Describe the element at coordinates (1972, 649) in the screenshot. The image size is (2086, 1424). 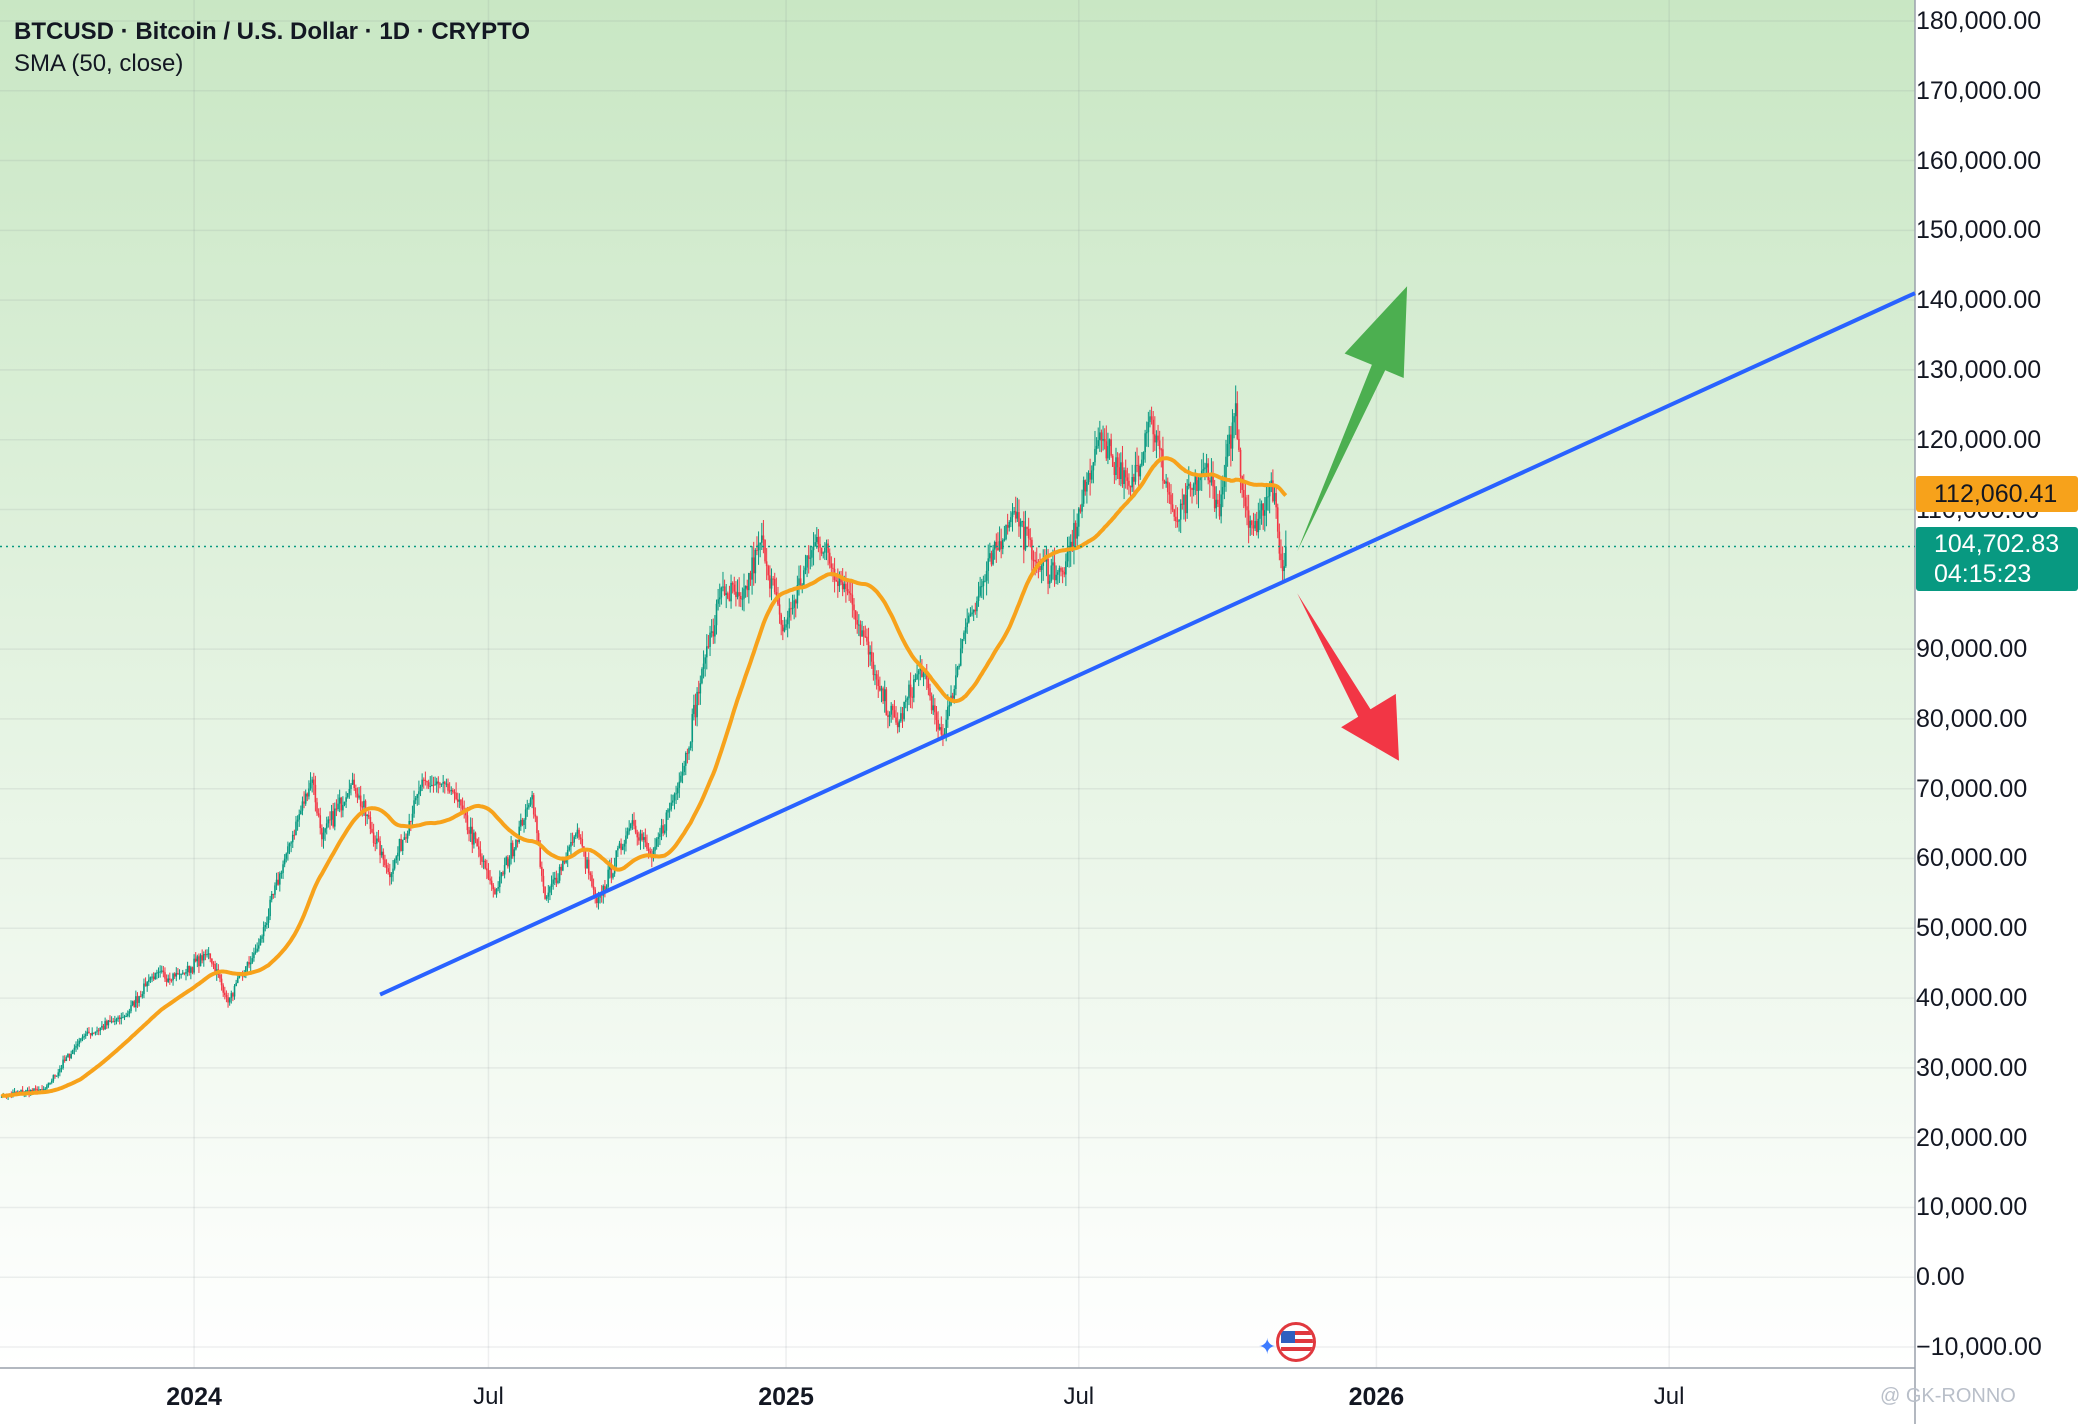
I see `price-tick-label: 90,000.00` at that location.